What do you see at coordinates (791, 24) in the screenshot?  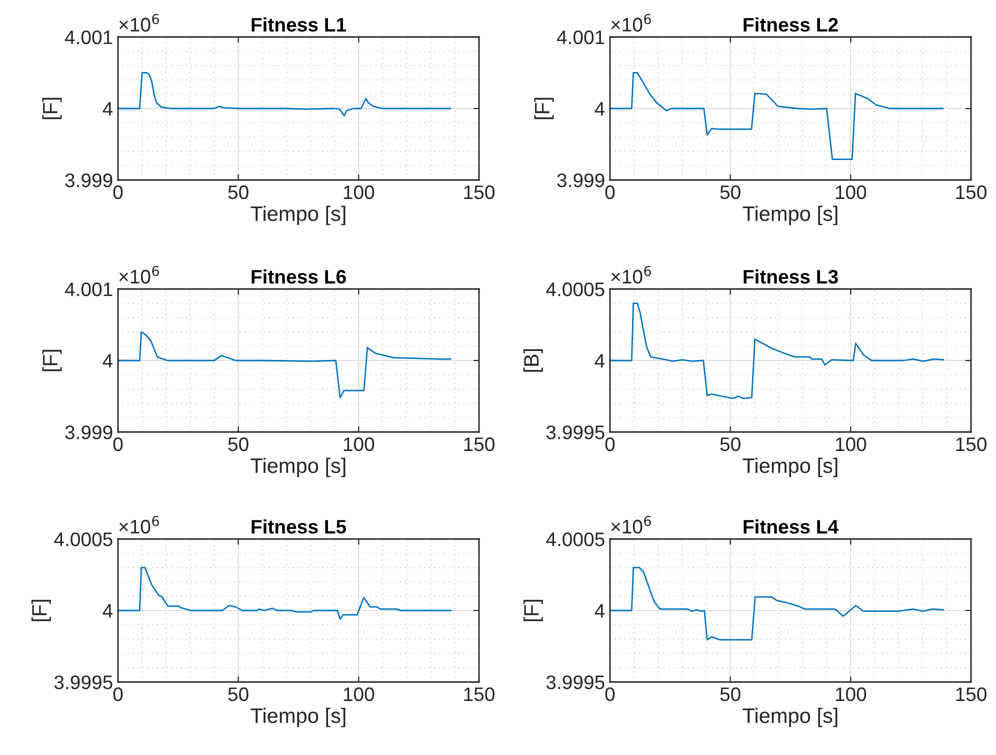 I see `chart-title: Fitness L2` at bounding box center [791, 24].